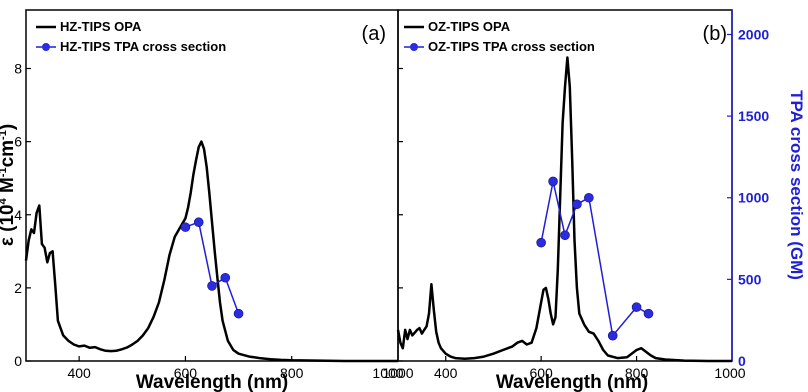 Image resolution: width=808 pixels, height=392 pixels. What do you see at coordinates (9, 185) in the screenshot?
I see `y-axis-title-left: ε (104 M-1cm-1)` at bounding box center [9, 185].